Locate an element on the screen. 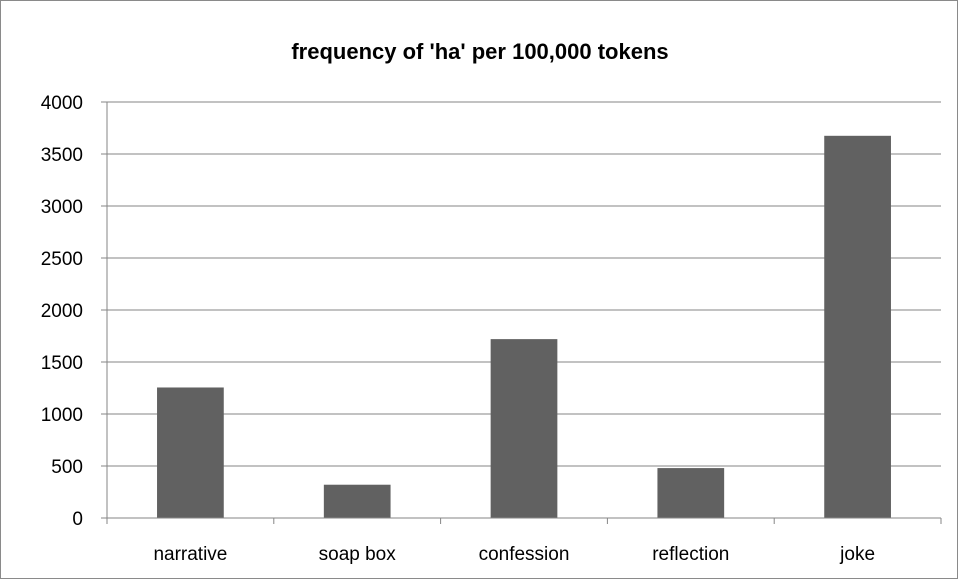 The image size is (958, 580). y-tick-label: 0 is located at coordinates (77, 519).